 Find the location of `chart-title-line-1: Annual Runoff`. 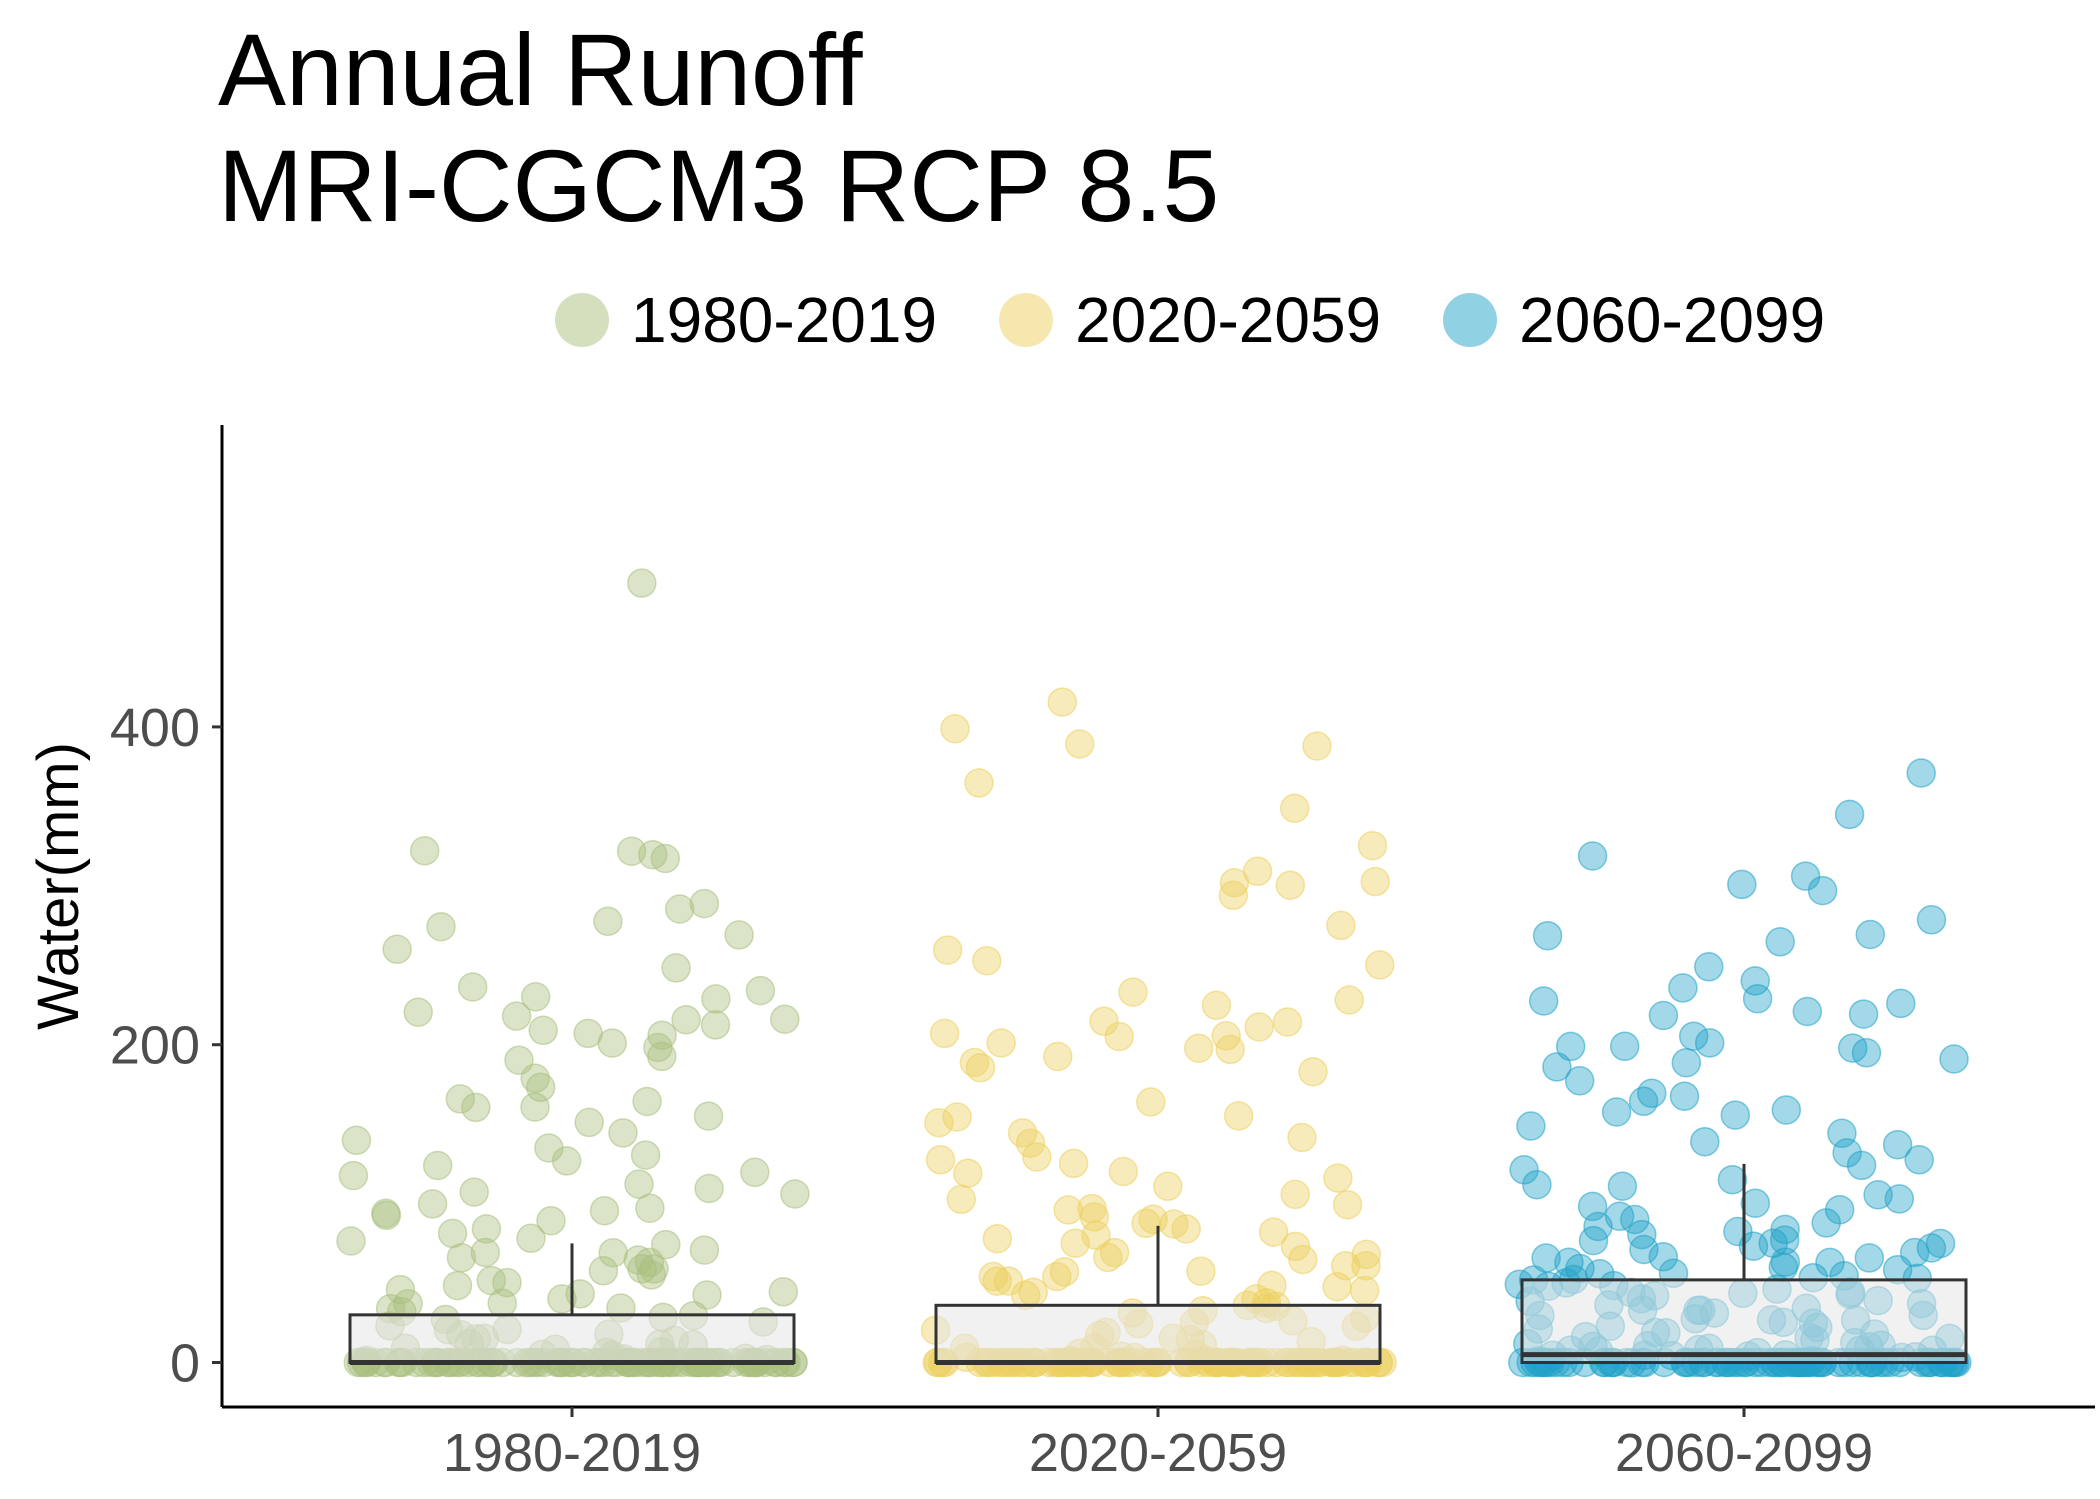

chart-title-line-1: Annual Runoff is located at coordinates (540, 70).